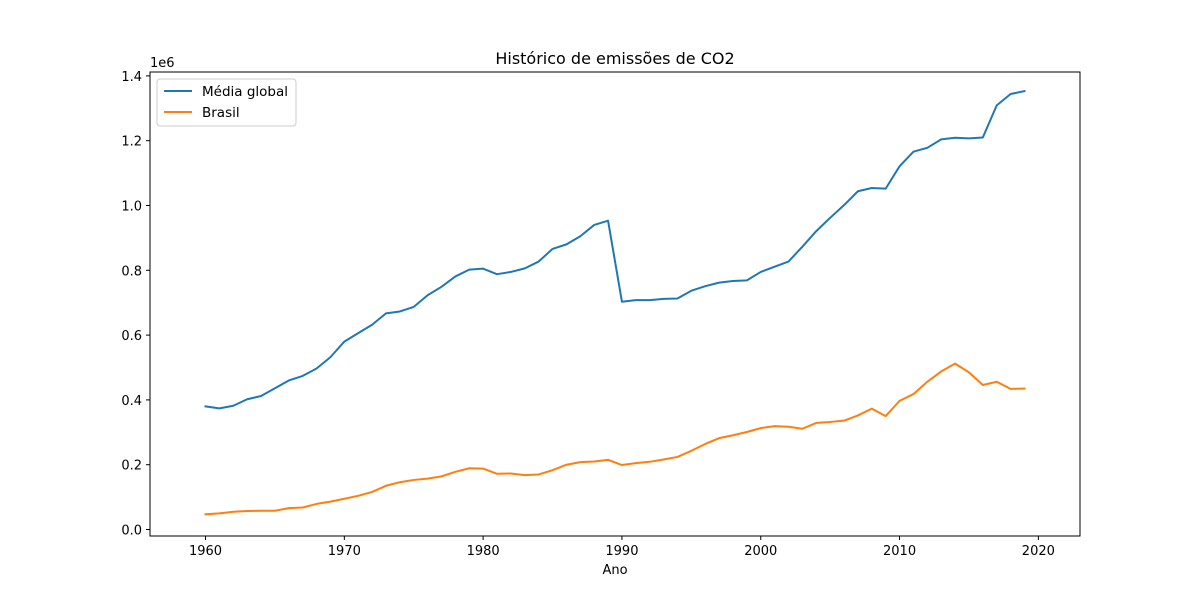  Describe the element at coordinates (131, 401) in the screenshot. I see `y-tick-label: 0.4` at that location.